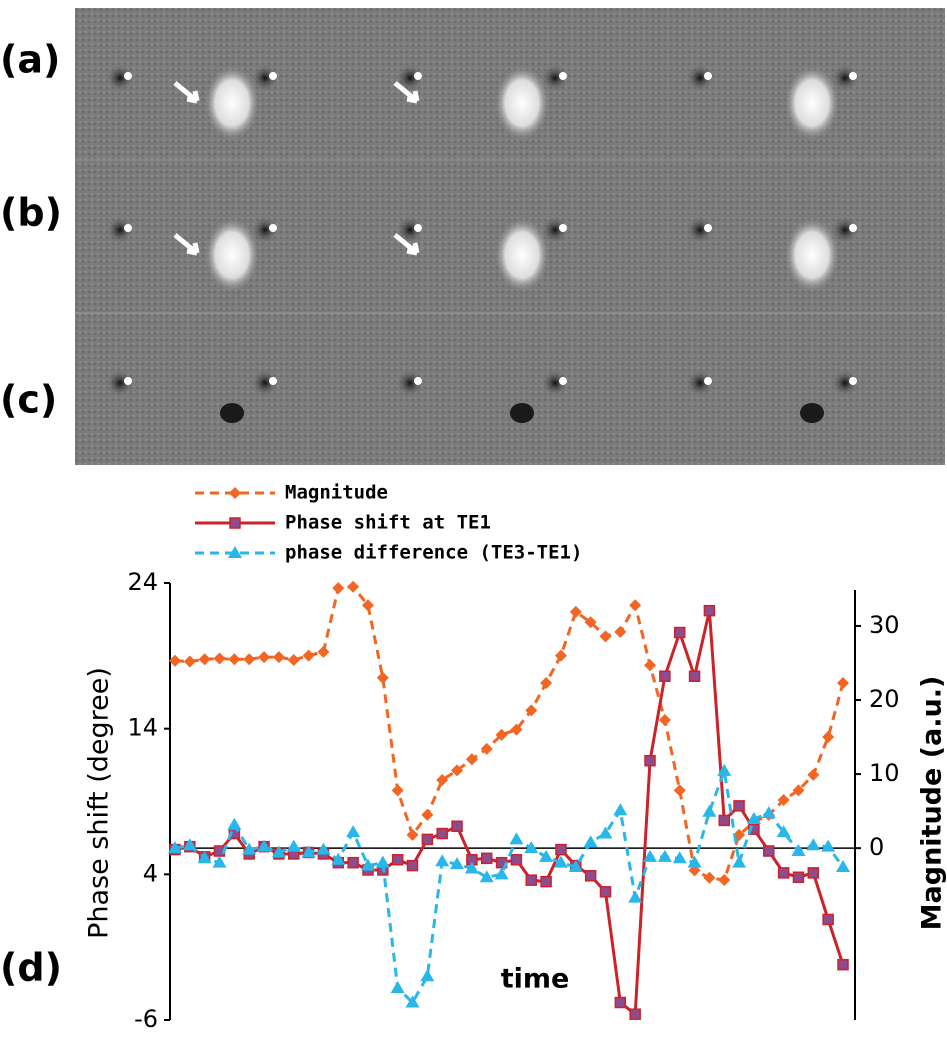 This screenshot has height=1050, width=947. What do you see at coordinates (142, 728) in the screenshot?
I see `y-tick-label: 14` at bounding box center [142, 728].